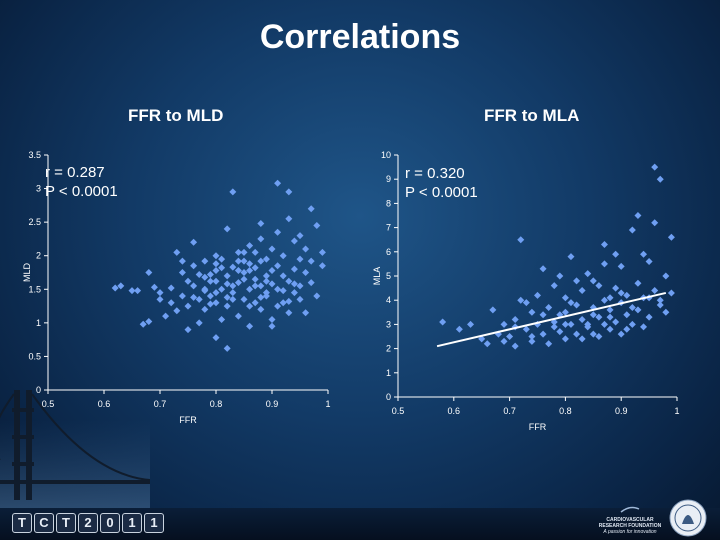 Image resolution: width=720 pixels, height=540 pixels. I want to click on mla-x-tick-label: 0.7, so click(509, 411).